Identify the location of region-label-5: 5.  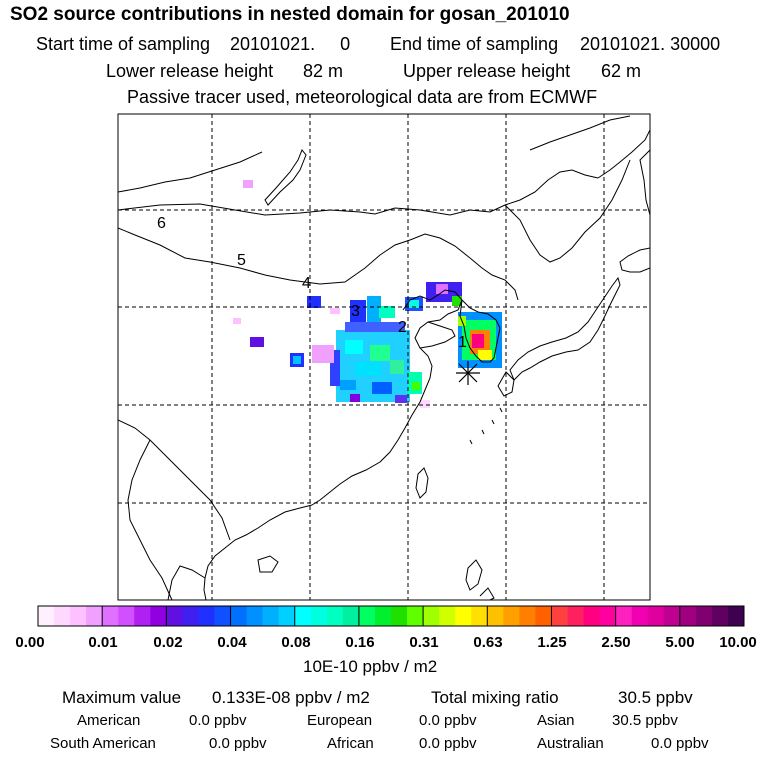
(241, 260).